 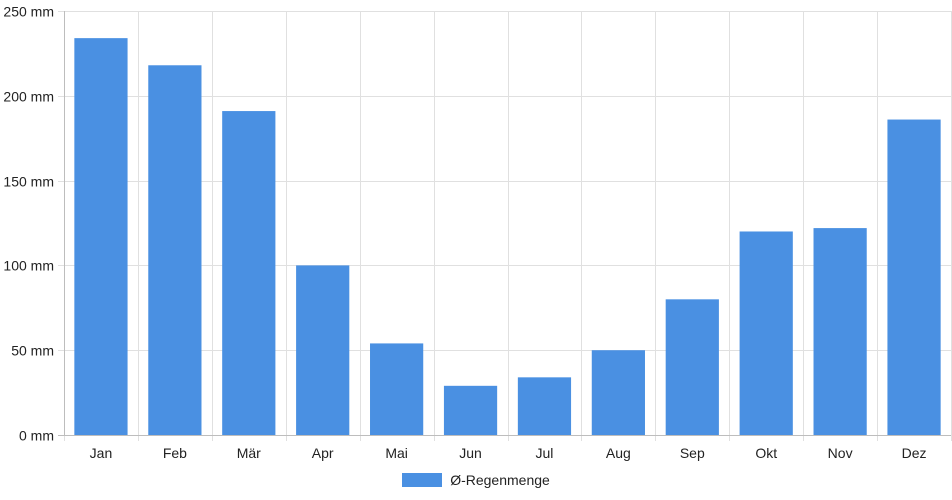 What do you see at coordinates (422, 480) in the screenshot?
I see `legend-swatch` at bounding box center [422, 480].